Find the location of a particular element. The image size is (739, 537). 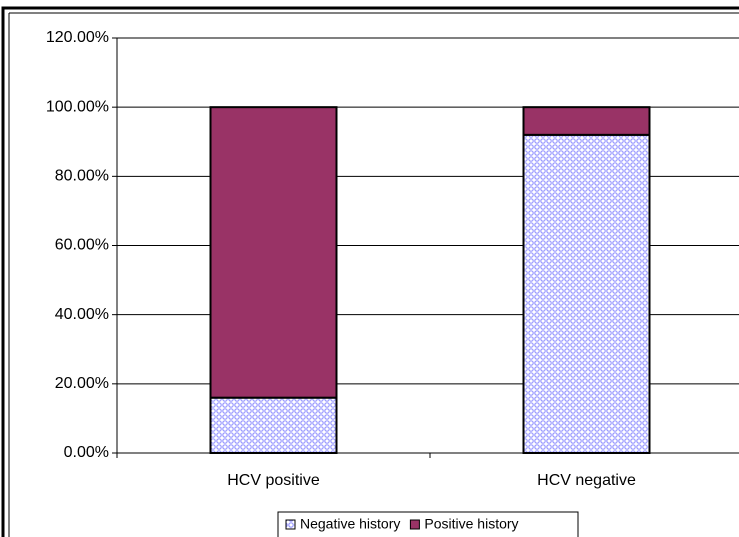

legend-label: Positive history is located at coordinates (471, 524).